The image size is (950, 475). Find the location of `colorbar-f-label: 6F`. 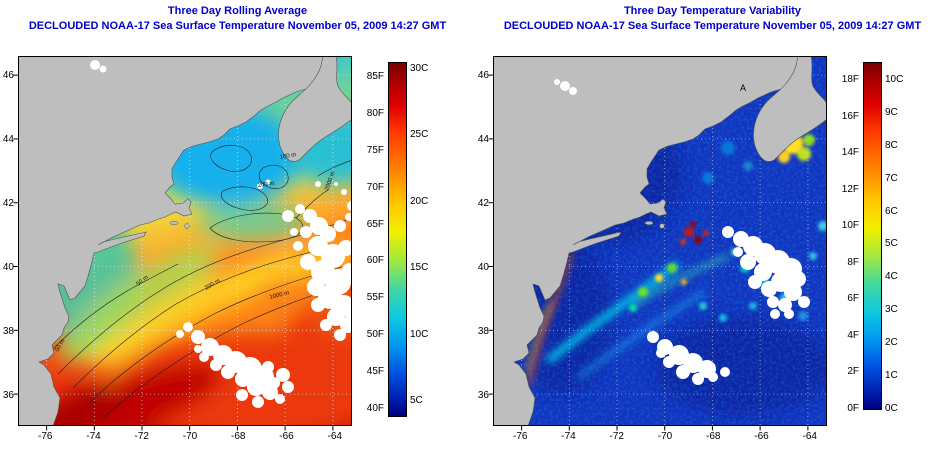

colorbar-f-label: 6F is located at coordinates (853, 299).